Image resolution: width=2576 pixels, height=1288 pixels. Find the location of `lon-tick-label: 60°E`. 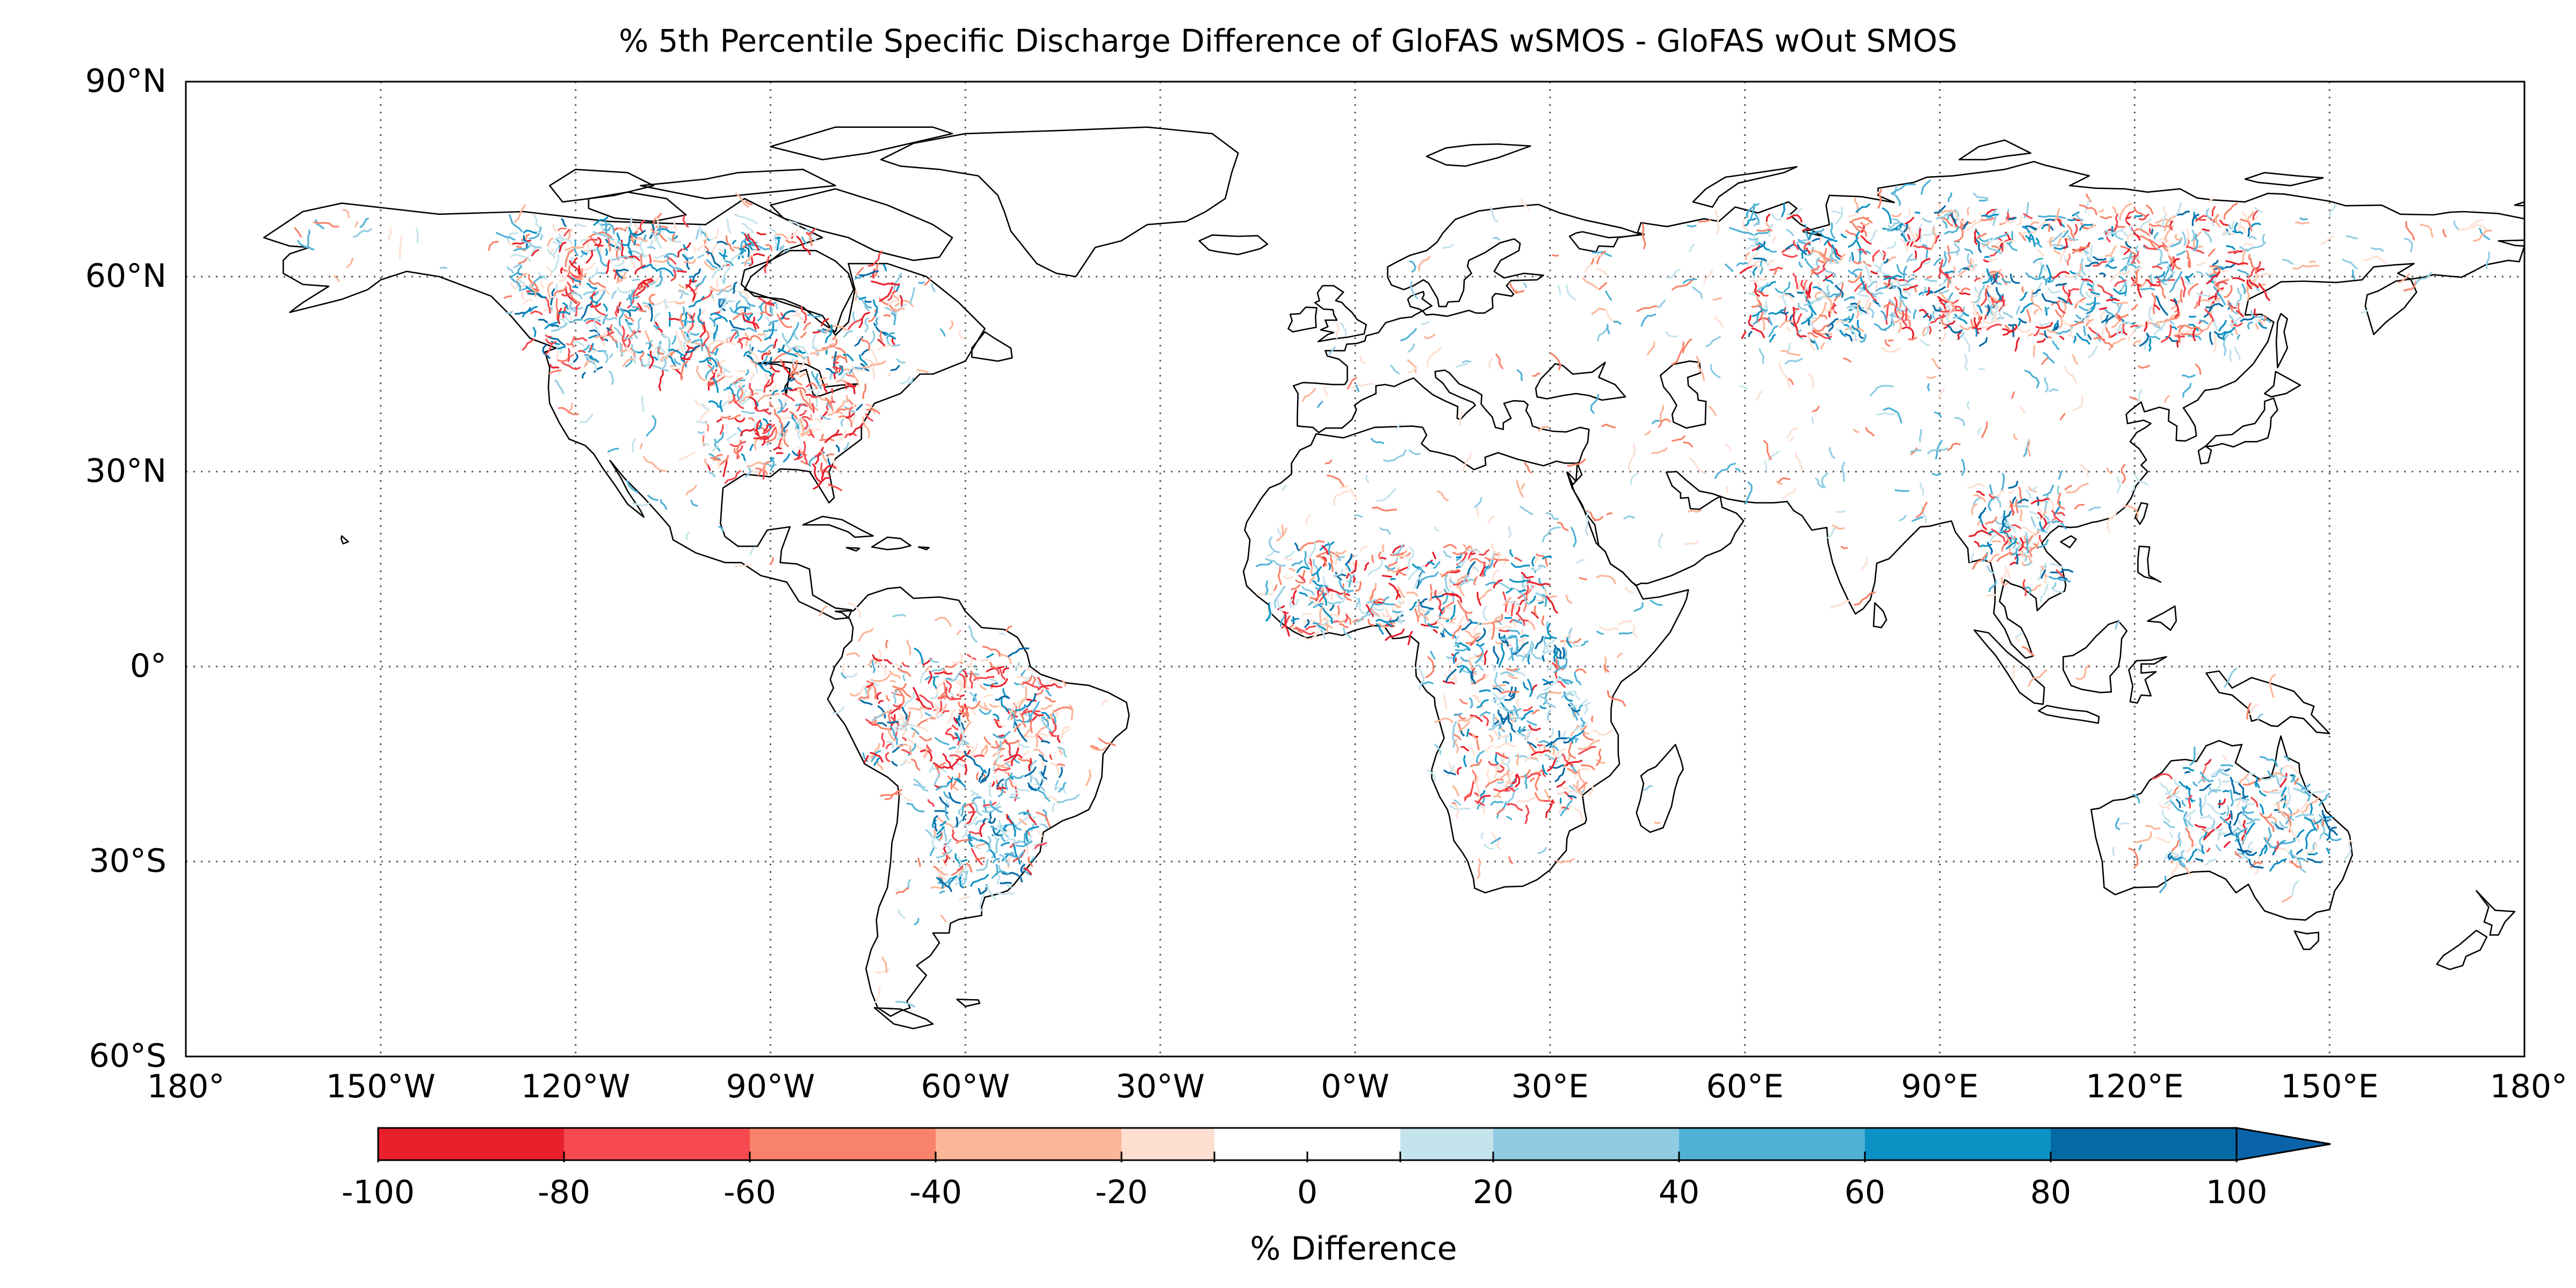

lon-tick-label: 60°E is located at coordinates (1745, 1086).